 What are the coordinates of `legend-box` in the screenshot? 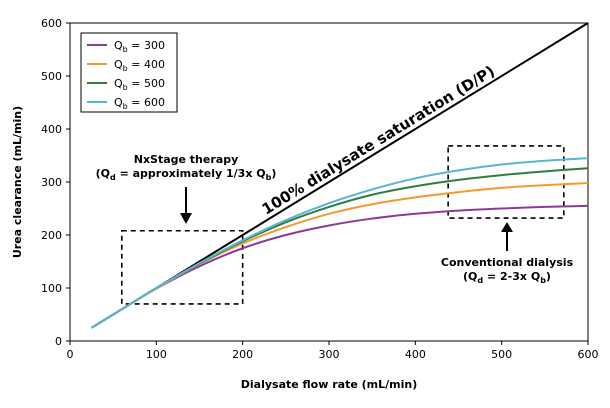 It's located at (129, 72).